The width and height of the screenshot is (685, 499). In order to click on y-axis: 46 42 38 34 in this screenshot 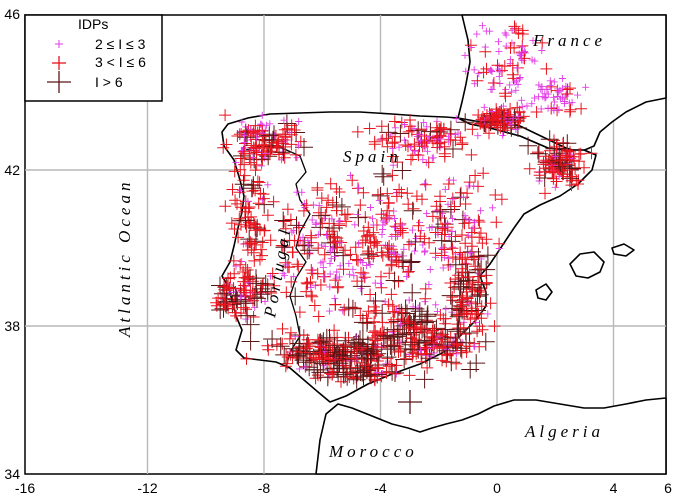, I will do `click(12, 244)`.